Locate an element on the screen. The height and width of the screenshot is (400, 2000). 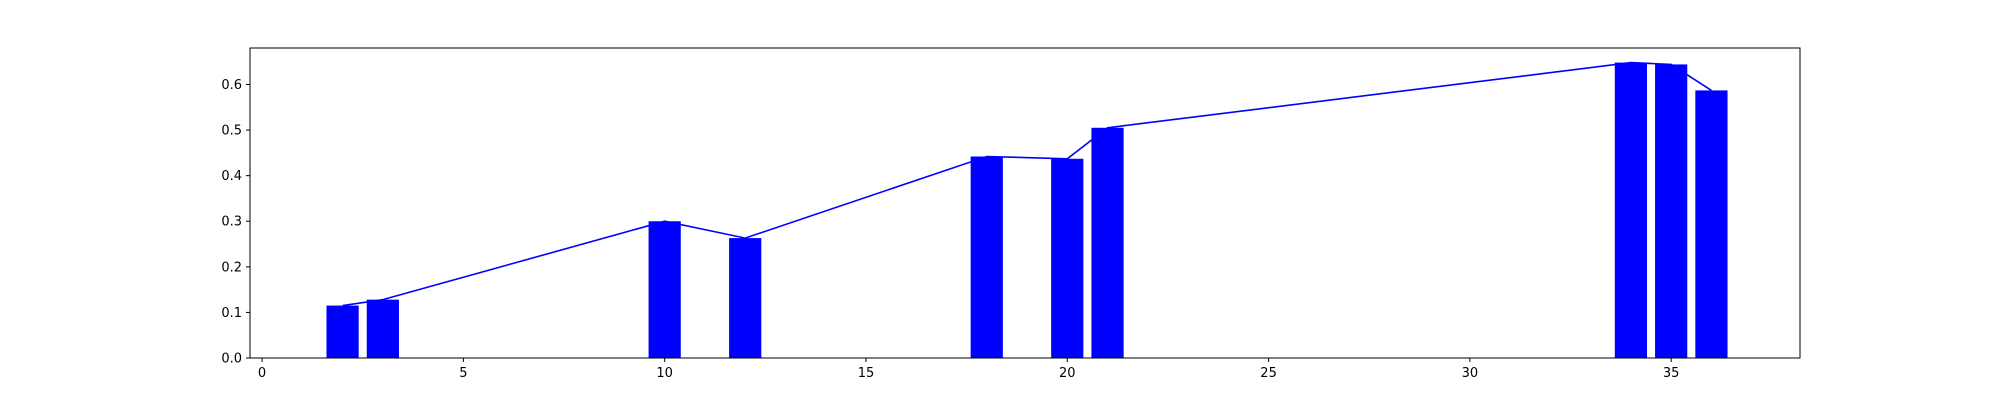
y-tick-label-0.3: 0.3 is located at coordinates (231, 222).